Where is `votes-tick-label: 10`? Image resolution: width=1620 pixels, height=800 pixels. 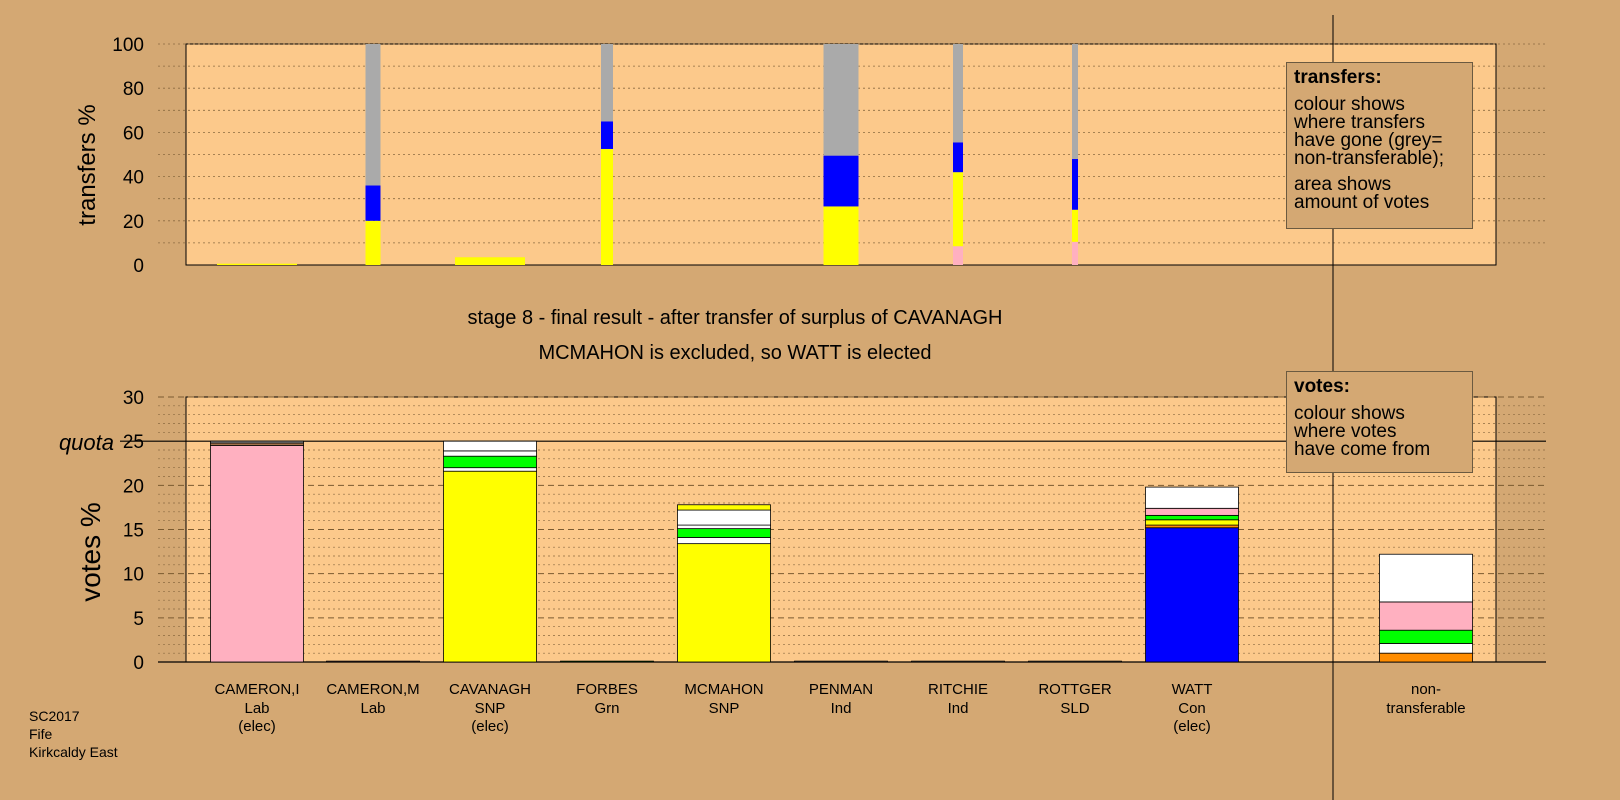 votes-tick-label: 10 is located at coordinates (133, 575).